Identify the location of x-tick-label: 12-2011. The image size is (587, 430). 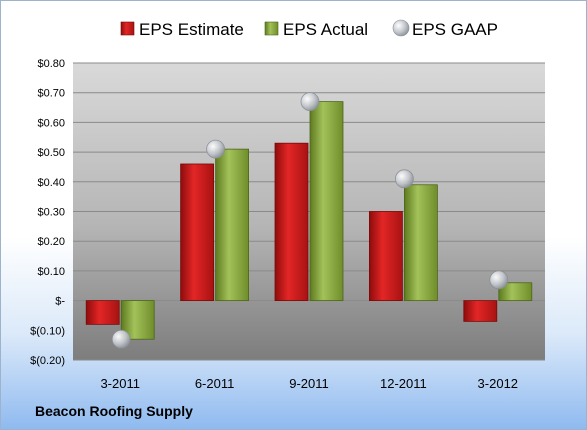
(403, 383).